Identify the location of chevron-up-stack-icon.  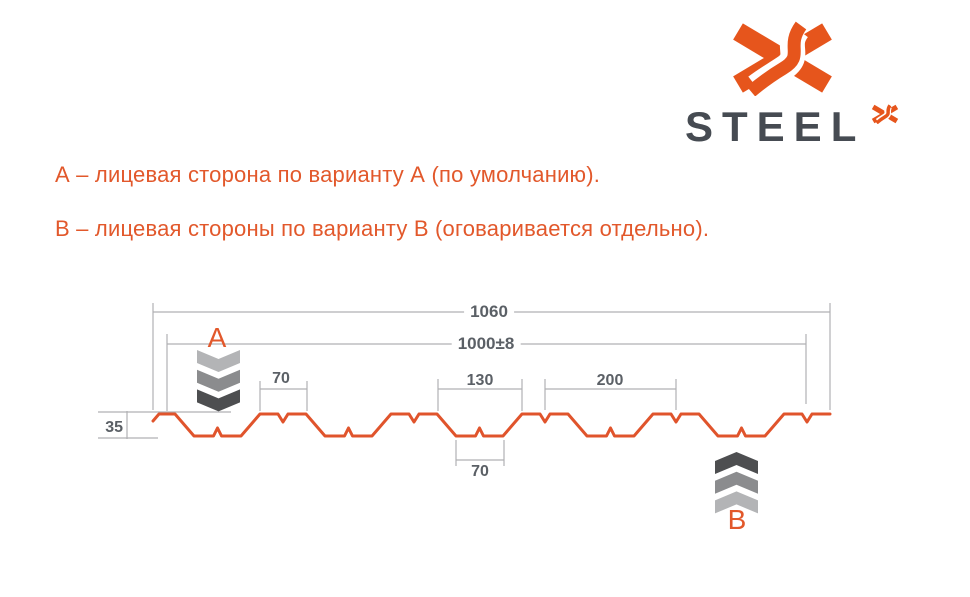
(736, 483).